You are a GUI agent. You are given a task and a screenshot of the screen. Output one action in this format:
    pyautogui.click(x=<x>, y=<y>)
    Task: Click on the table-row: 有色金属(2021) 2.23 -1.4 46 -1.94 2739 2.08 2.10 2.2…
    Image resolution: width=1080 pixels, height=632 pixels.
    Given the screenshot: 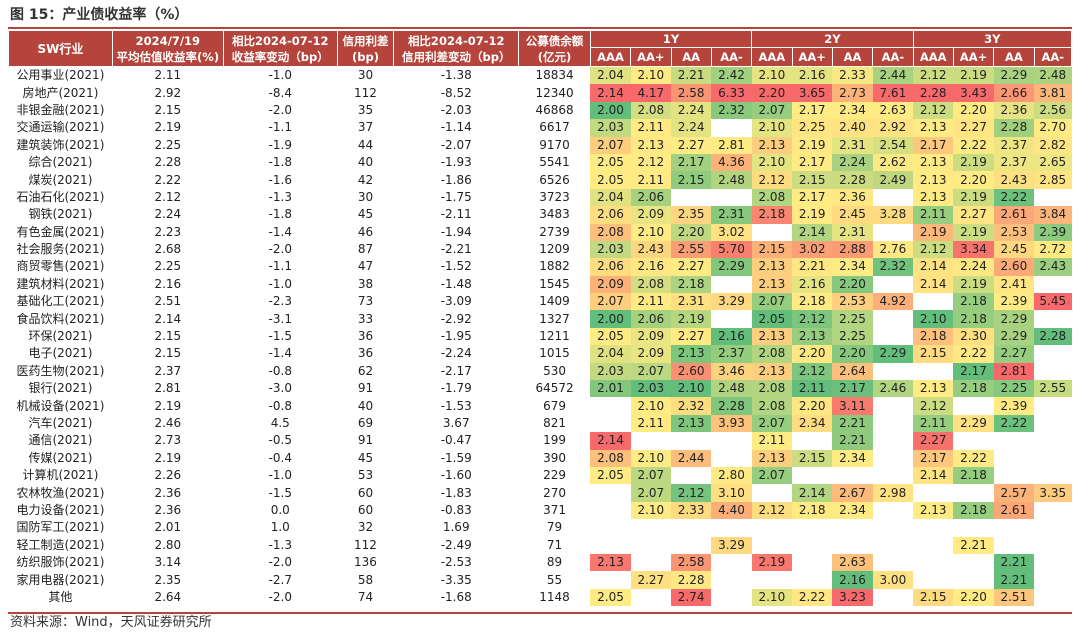 What is the action you would take?
    pyautogui.click(x=540, y=232)
    